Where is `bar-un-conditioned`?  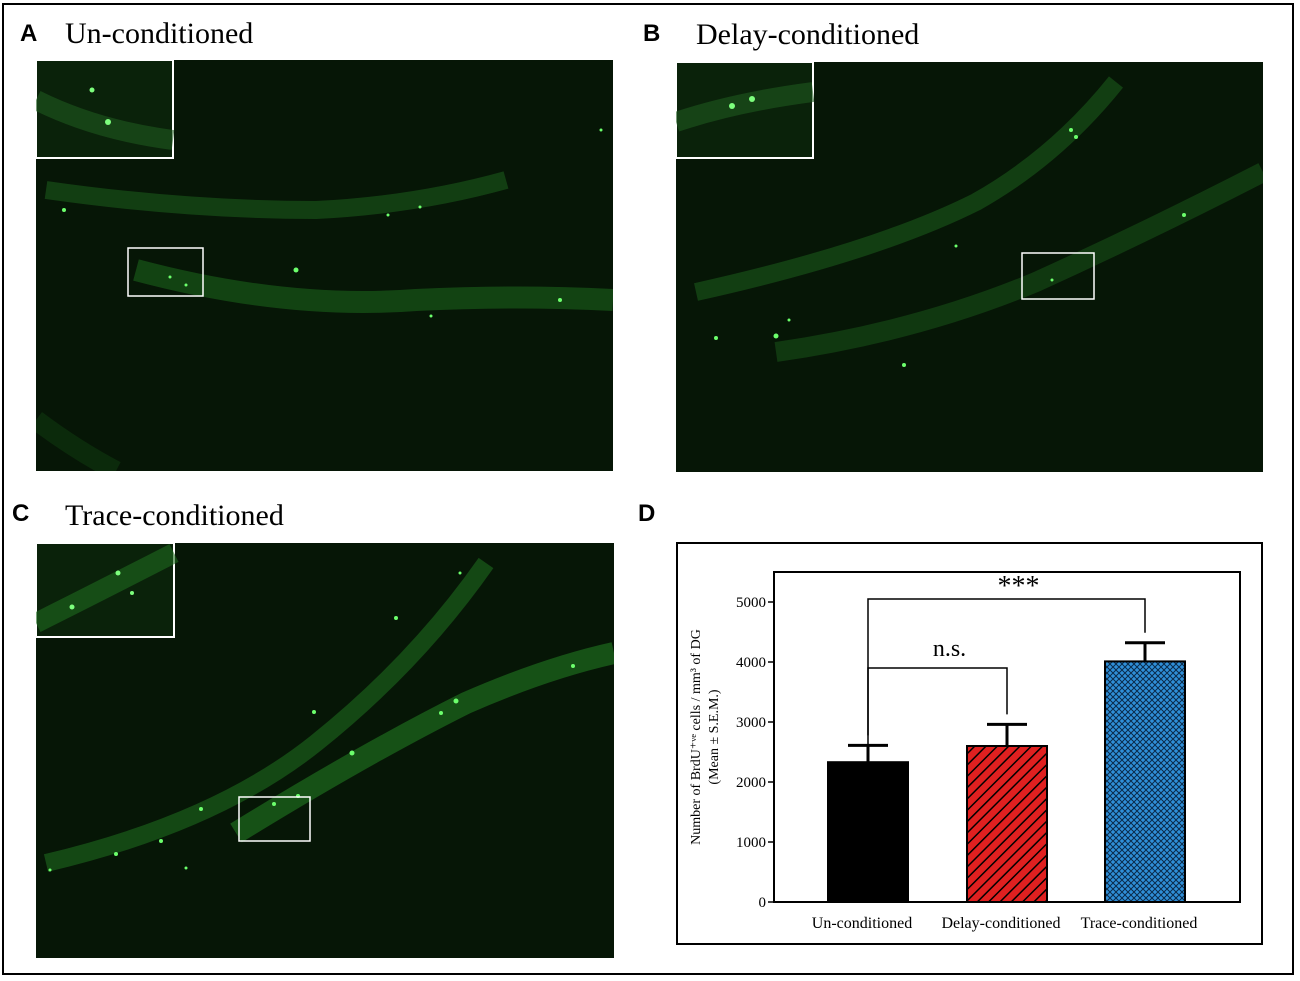 bar-un-conditioned is located at coordinates (868, 832).